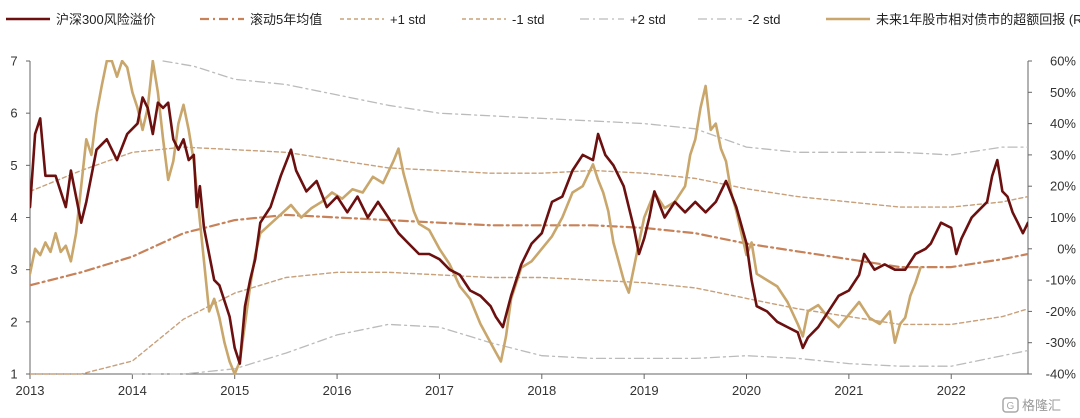 The width and height of the screenshot is (1080, 418). What do you see at coordinates (13, 374) in the screenshot?
I see `y-left-tick-label: 1` at bounding box center [13, 374].